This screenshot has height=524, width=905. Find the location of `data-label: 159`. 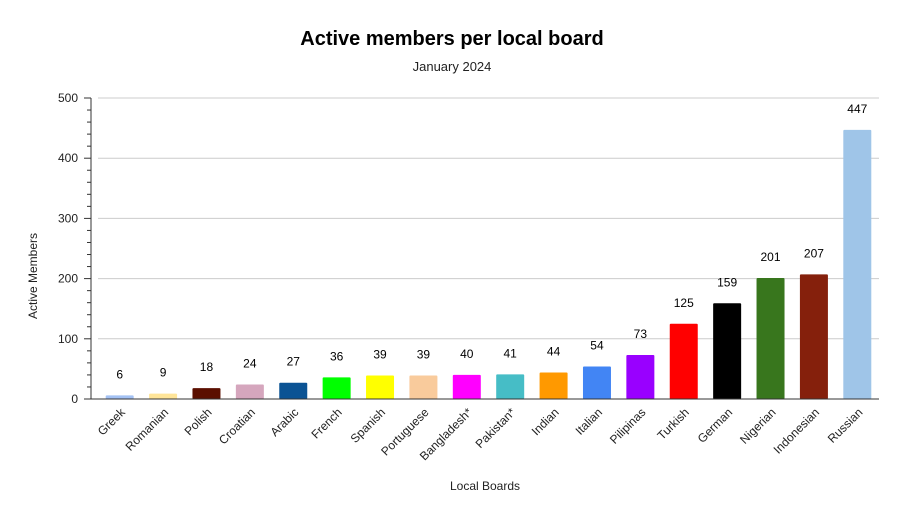

data-label: 159 is located at coordinates (727, 282).